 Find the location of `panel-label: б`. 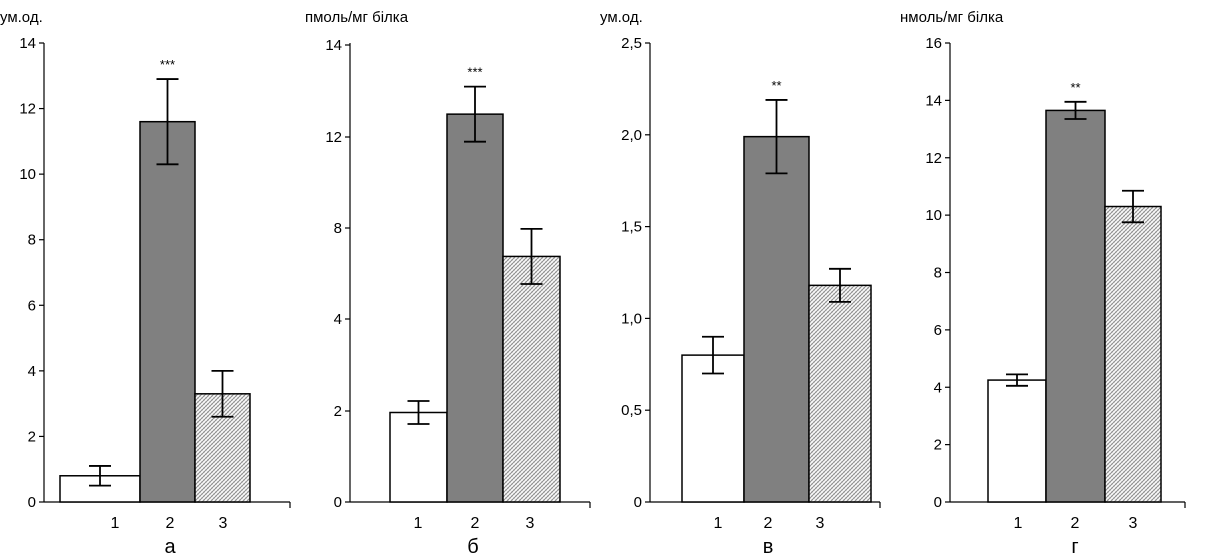

panel-label: б is located at coordinates (472, 546).